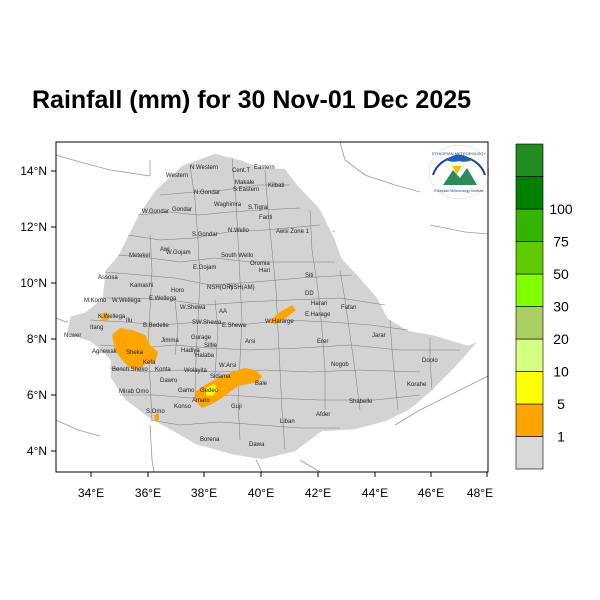 This screenshot has width=600, height=600. Describe the element at coordinates (459, 158) in the screenshot. I see `cloud-icon` at that location.